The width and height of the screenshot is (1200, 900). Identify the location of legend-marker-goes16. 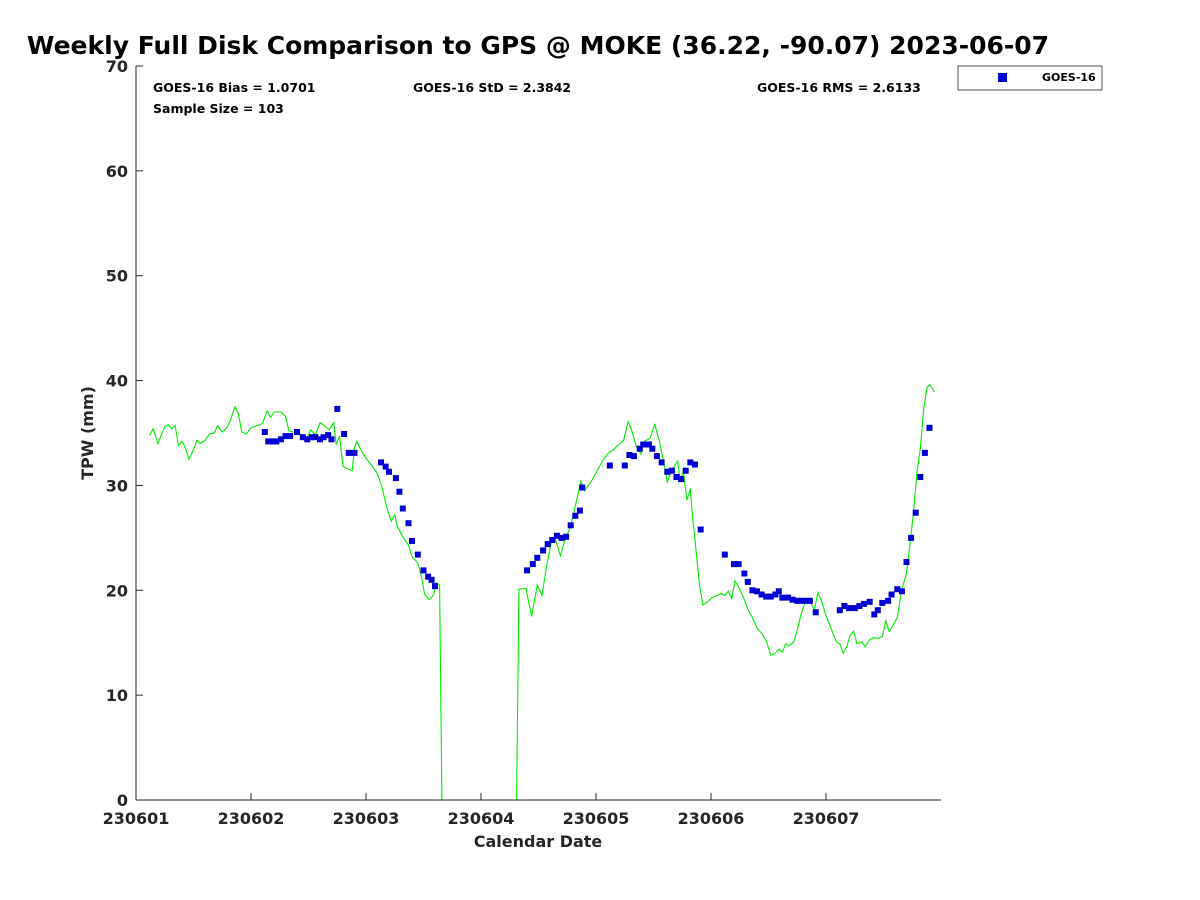
(1002, 77).